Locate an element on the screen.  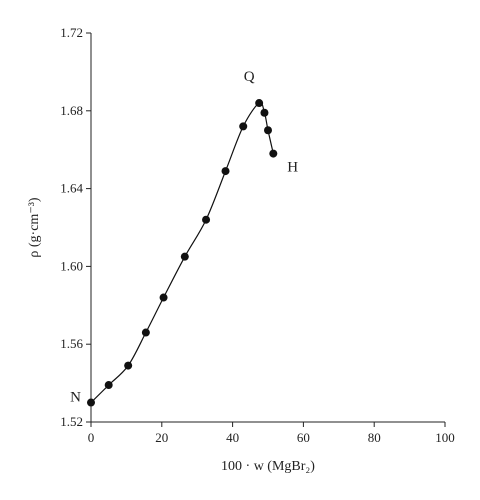
point-label: H is located at coordinates (292, 168).